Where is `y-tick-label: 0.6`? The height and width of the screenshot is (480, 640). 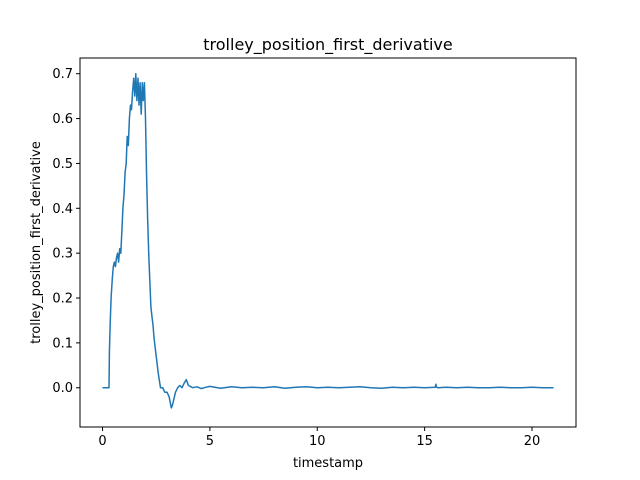
y-tick-label: 0.6 is located at coordinates (62, 119).